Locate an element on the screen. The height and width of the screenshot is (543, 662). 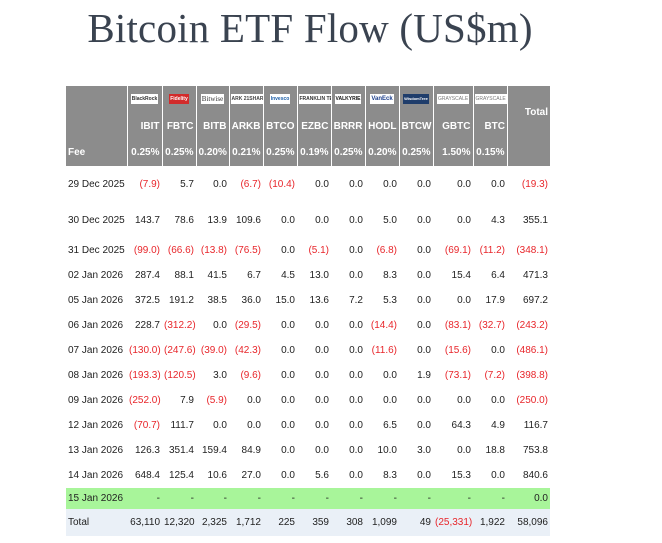
ticker-header: BRRR is located at coordinates (348, 126).